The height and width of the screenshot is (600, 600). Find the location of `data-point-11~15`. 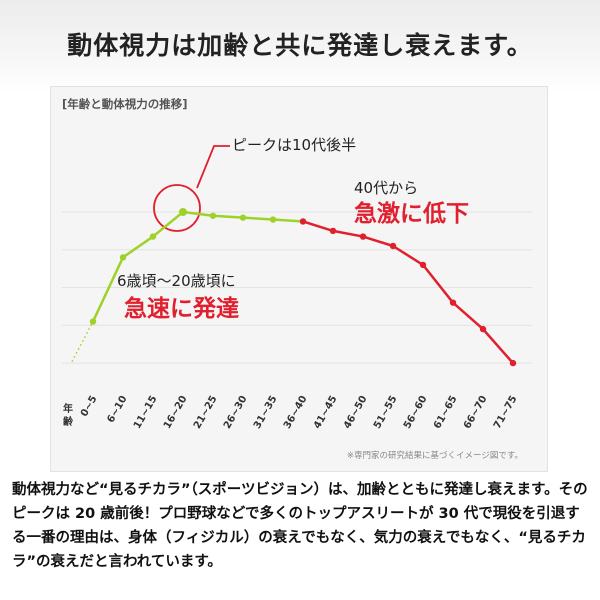

data-point-11~15 is located at coordinates (153, 236).